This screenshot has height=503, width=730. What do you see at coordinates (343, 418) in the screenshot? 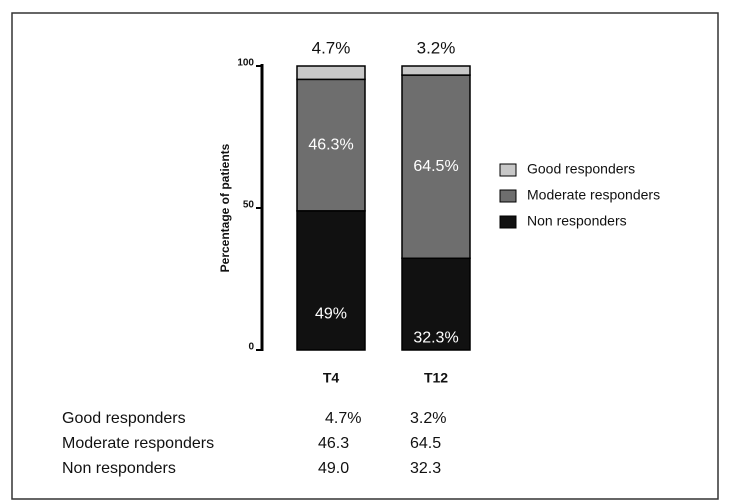
I see `table-cell: 4.7%` at bounding box center [343, 418].